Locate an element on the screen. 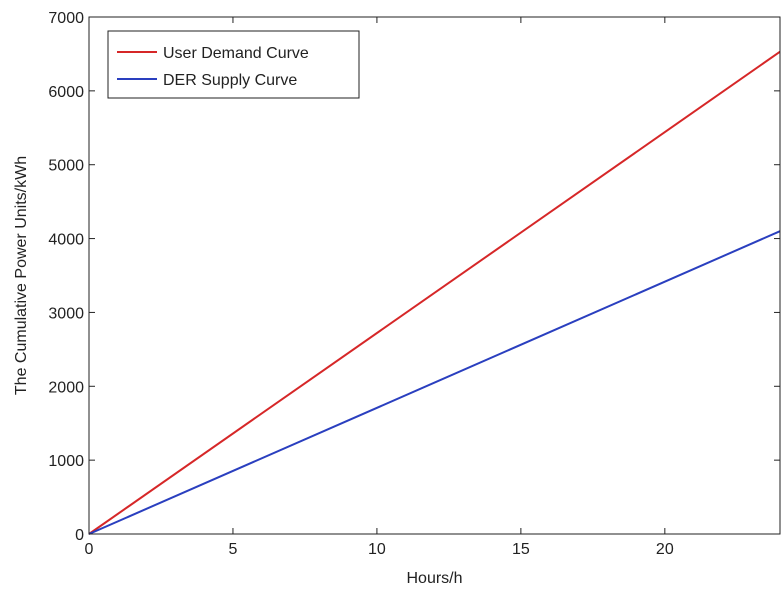 The height and width of the screenshot is (591, 781). legend-box is located at coordinates (233, 64).